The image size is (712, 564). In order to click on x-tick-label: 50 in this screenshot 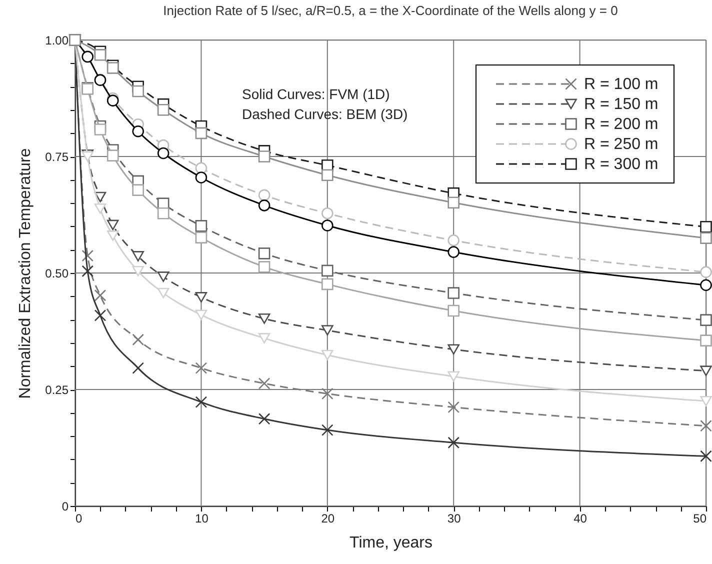, I will do `click(700, 519)`.